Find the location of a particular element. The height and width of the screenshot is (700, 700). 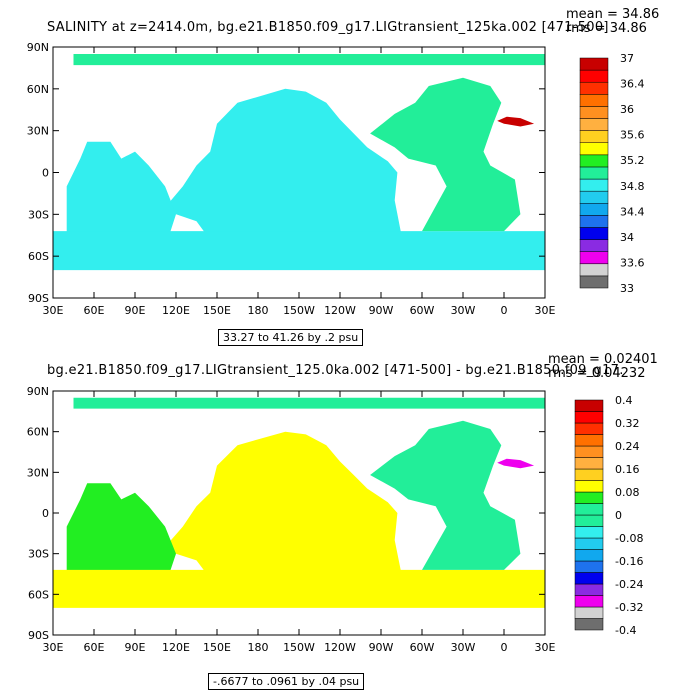

panel1-colorbar-label: 33 is located at coordinates (627, 288).